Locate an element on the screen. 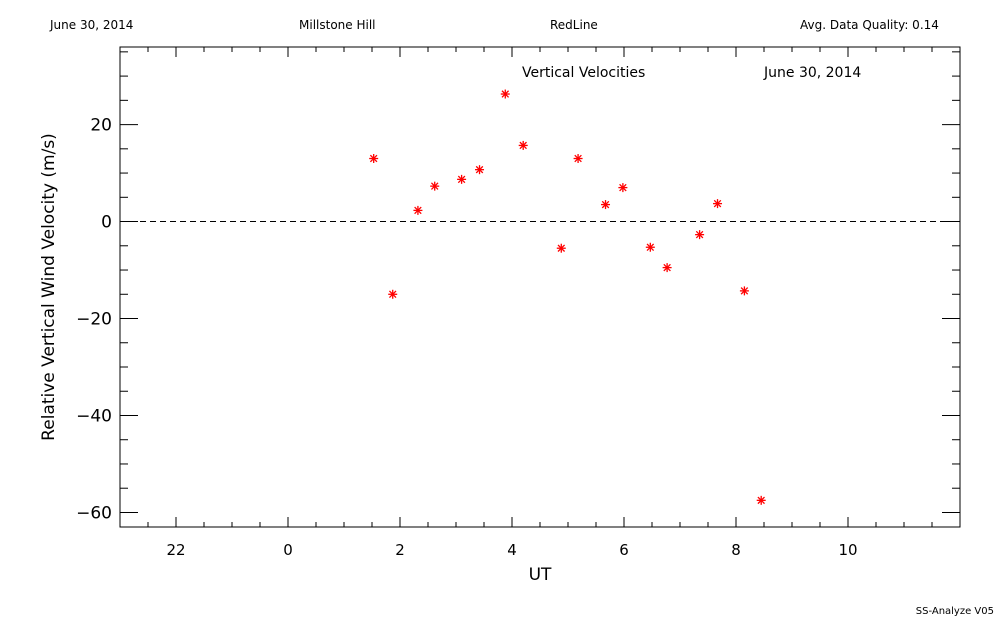  x-tick-label: 4 is located at coordinates (512, 550).